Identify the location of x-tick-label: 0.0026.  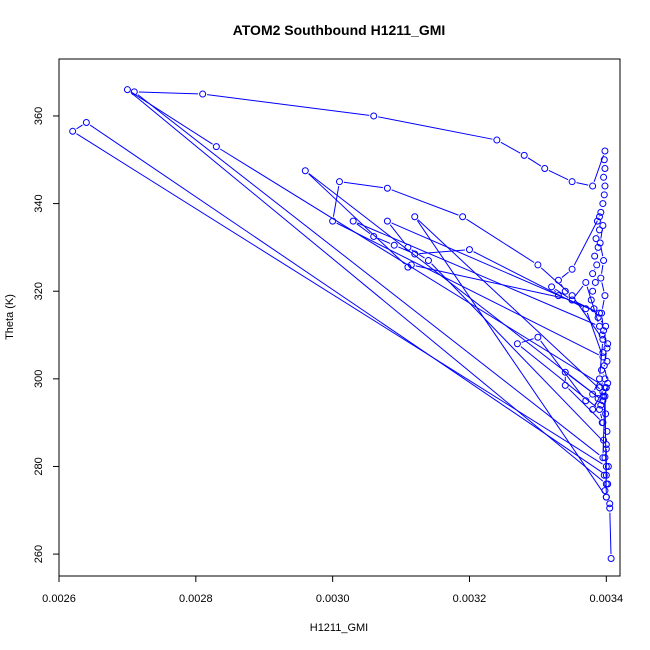
(59, 599).